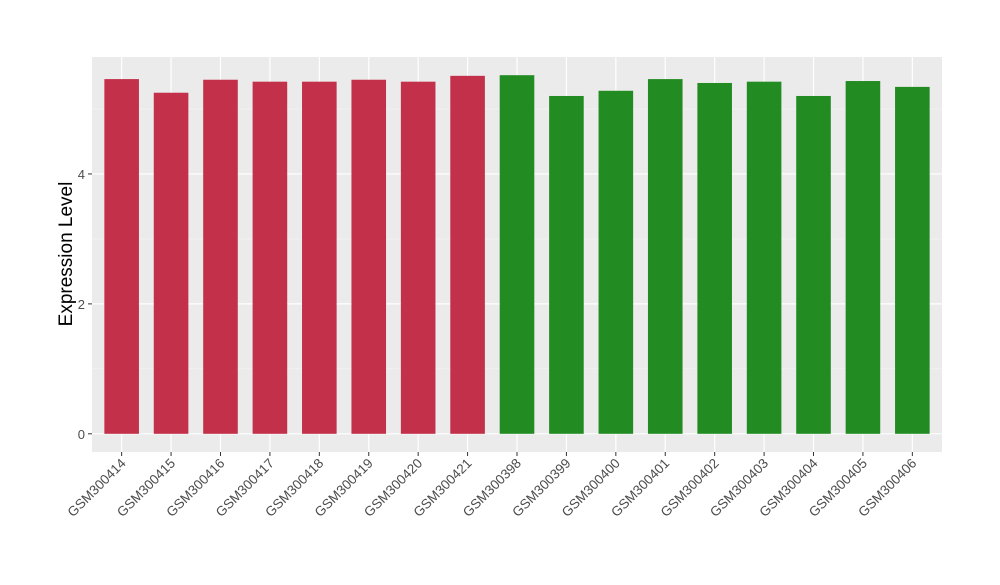  Describe the element at coordinates (616, 262) in the screenshot. I see `bar-GSM300400` at that location.